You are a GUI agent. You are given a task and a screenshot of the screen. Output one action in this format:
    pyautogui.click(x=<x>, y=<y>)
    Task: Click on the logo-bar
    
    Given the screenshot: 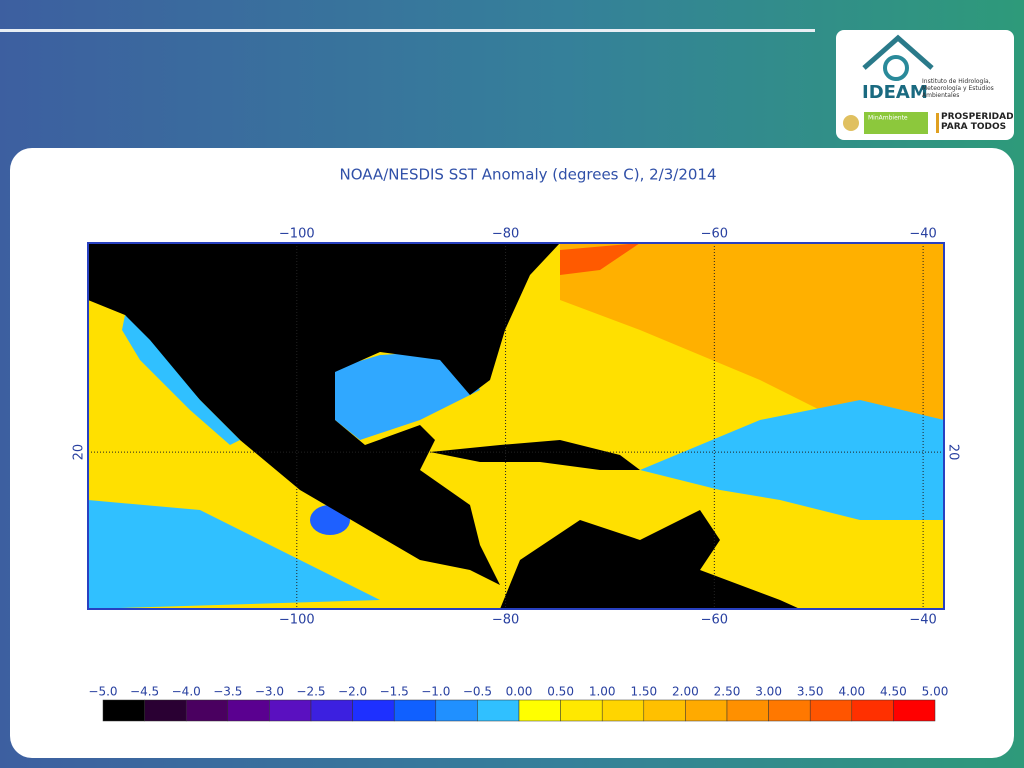 What is the action you would take?
    pyautogui.click(x=937, y=123)
    